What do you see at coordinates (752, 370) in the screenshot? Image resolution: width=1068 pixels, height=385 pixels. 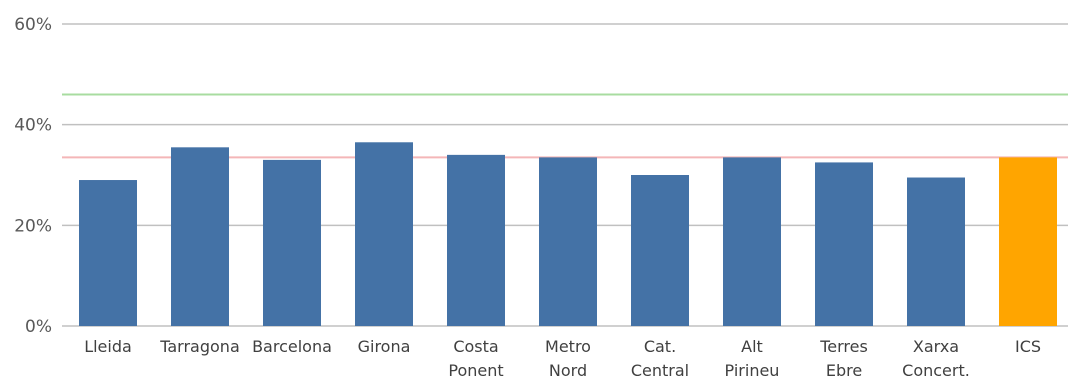 I see `x-category-label: Pirineu` at bounding box center [752, 370].